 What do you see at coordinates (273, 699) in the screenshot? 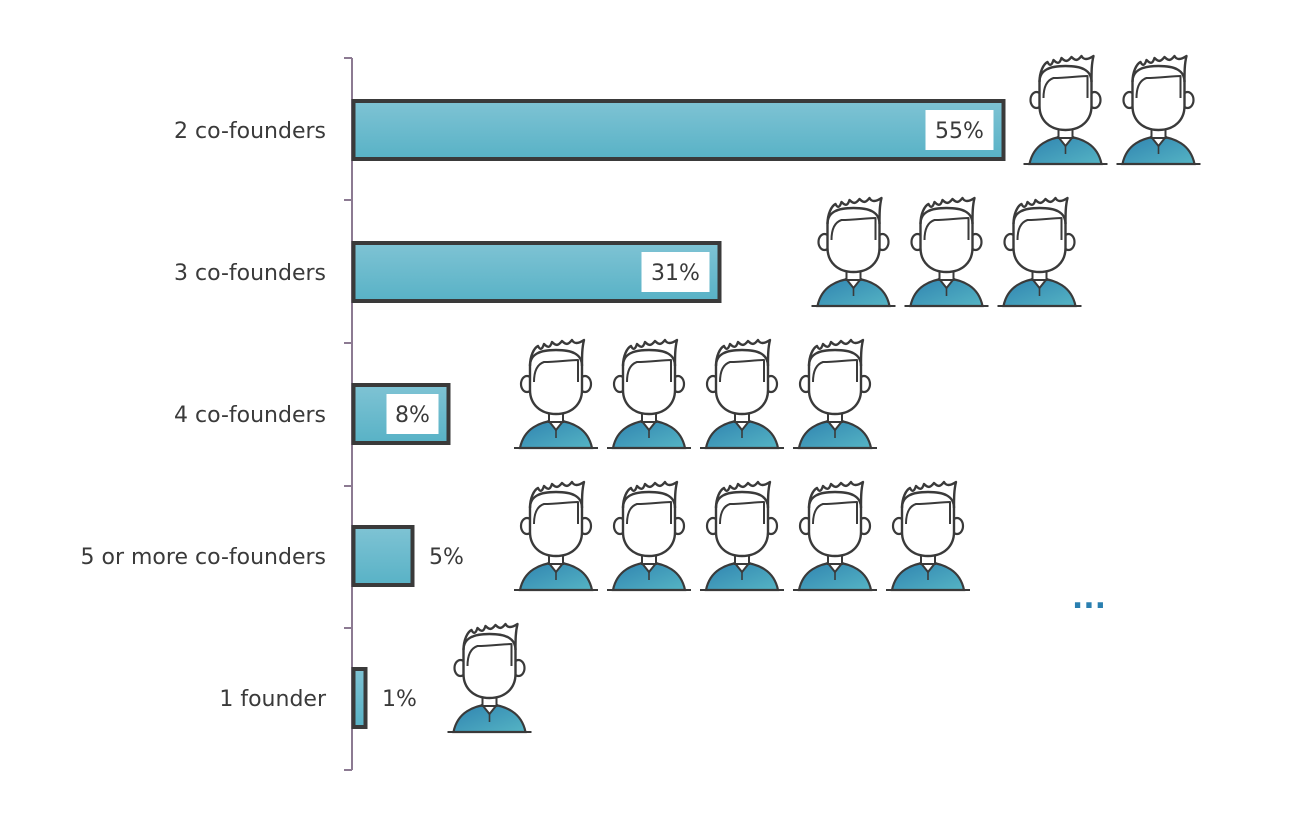
I see `category-label: 1 founder` at bounding box center [273, 699].